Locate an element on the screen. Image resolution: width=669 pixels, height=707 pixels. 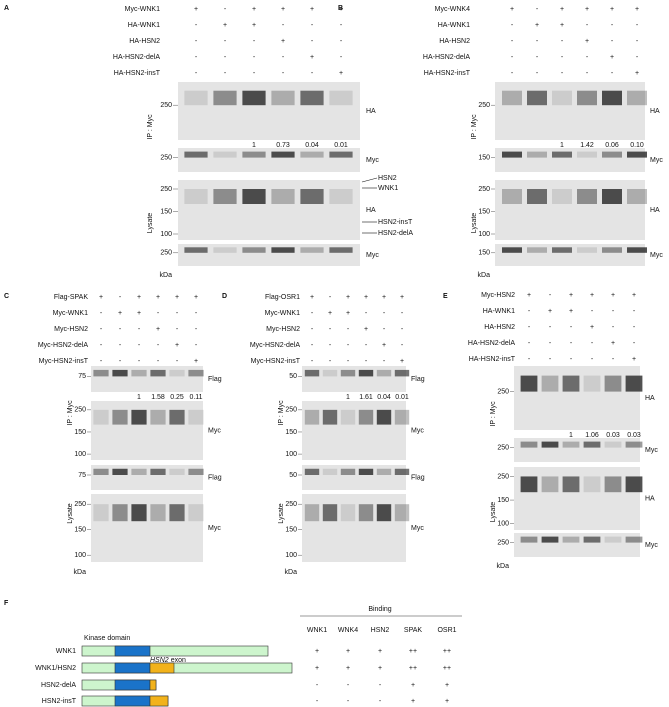
group-label: IP : Myc is located at coordinates (474, 127).